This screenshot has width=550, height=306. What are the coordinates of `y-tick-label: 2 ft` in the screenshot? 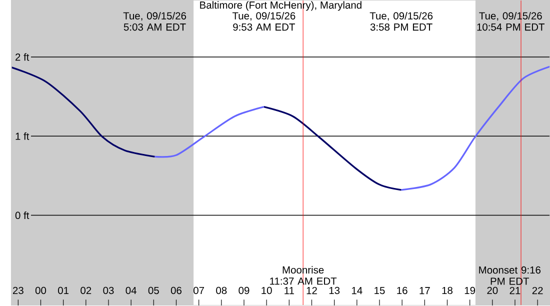 It's located at (23, 57).